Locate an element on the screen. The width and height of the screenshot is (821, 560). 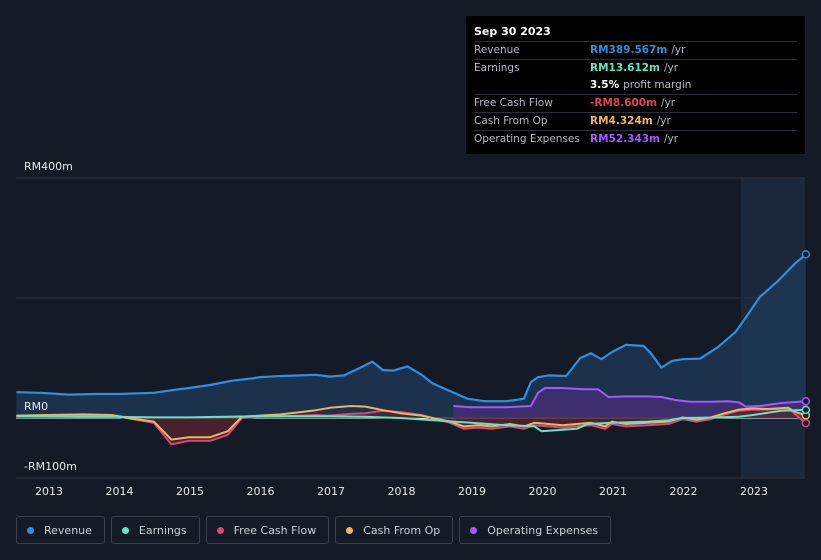
legend-revenue: Revenue is located at coordinates (60, 530).